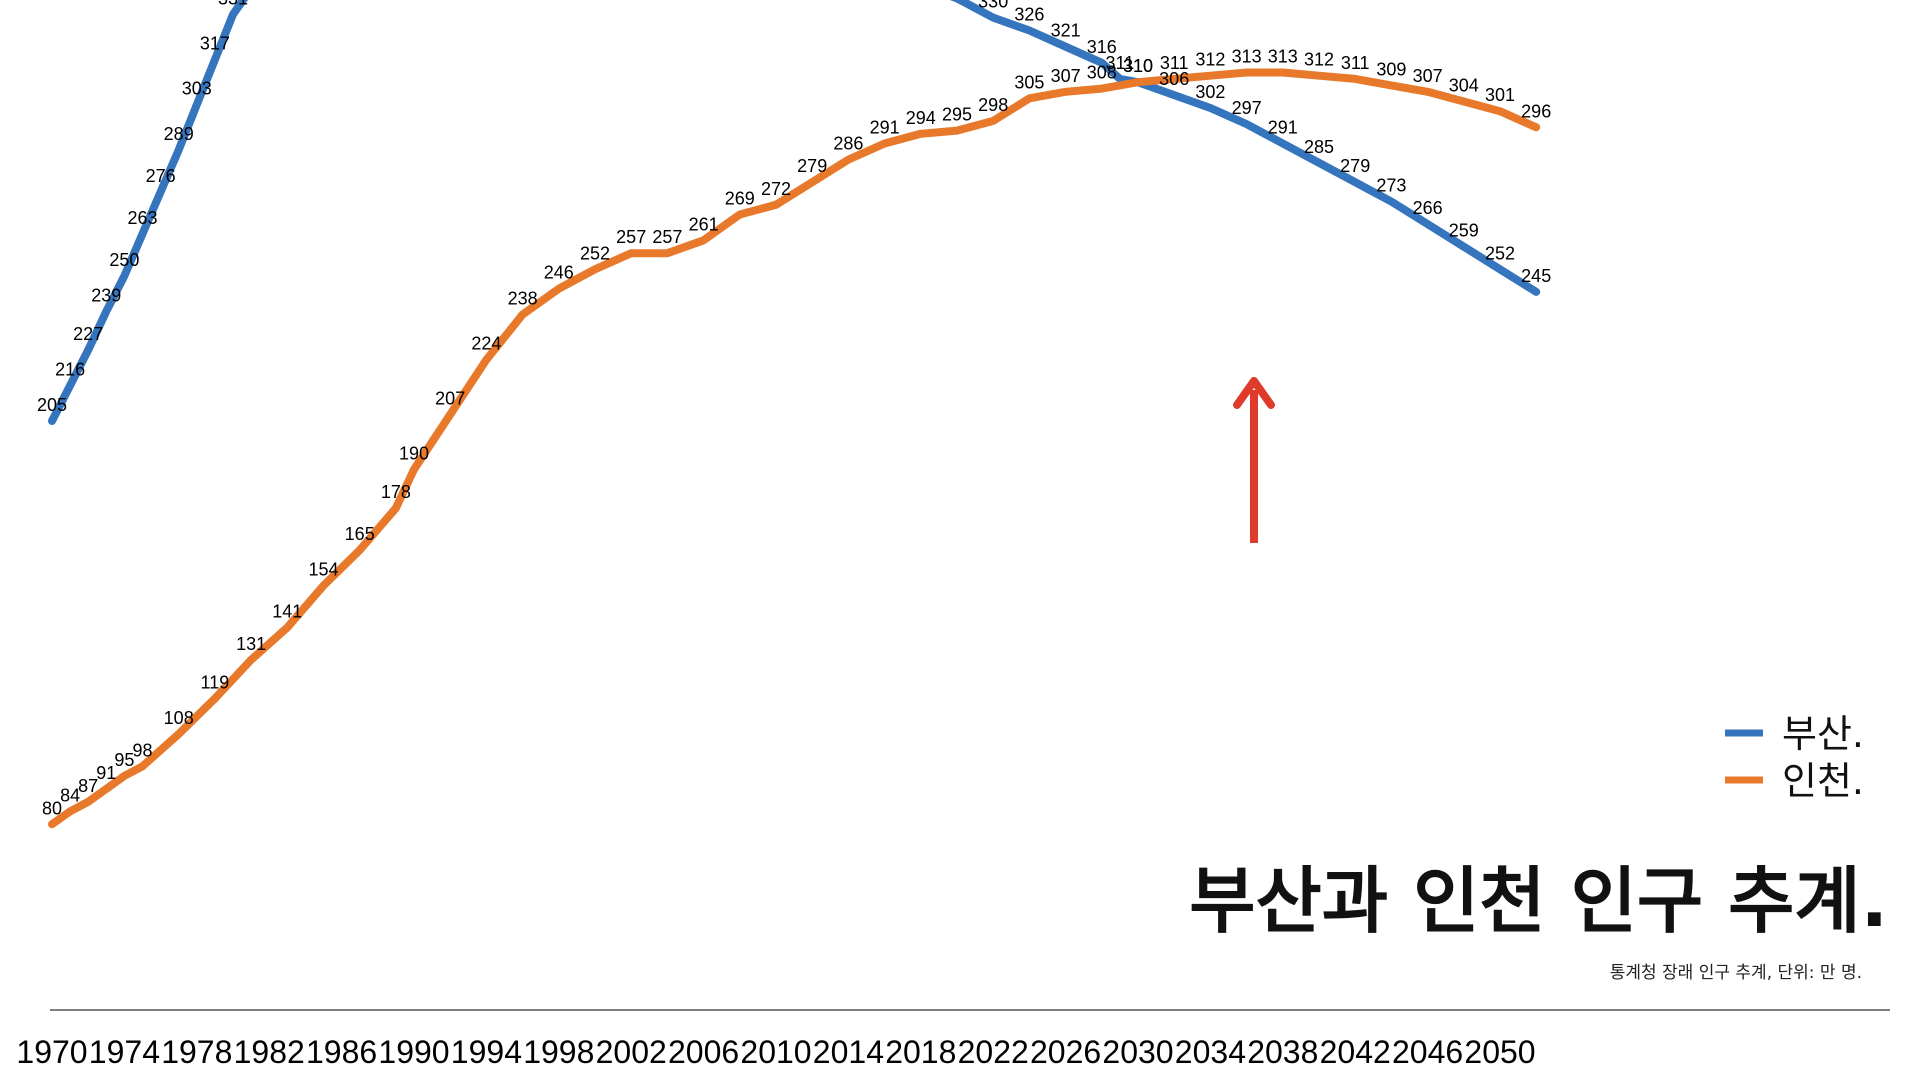 Image resolution: width=1920 pixels, height=1080 pixels. Describe the element at coordinates (1428, 208) in the screenshot. I see `data-label-busan: 266` at that location.